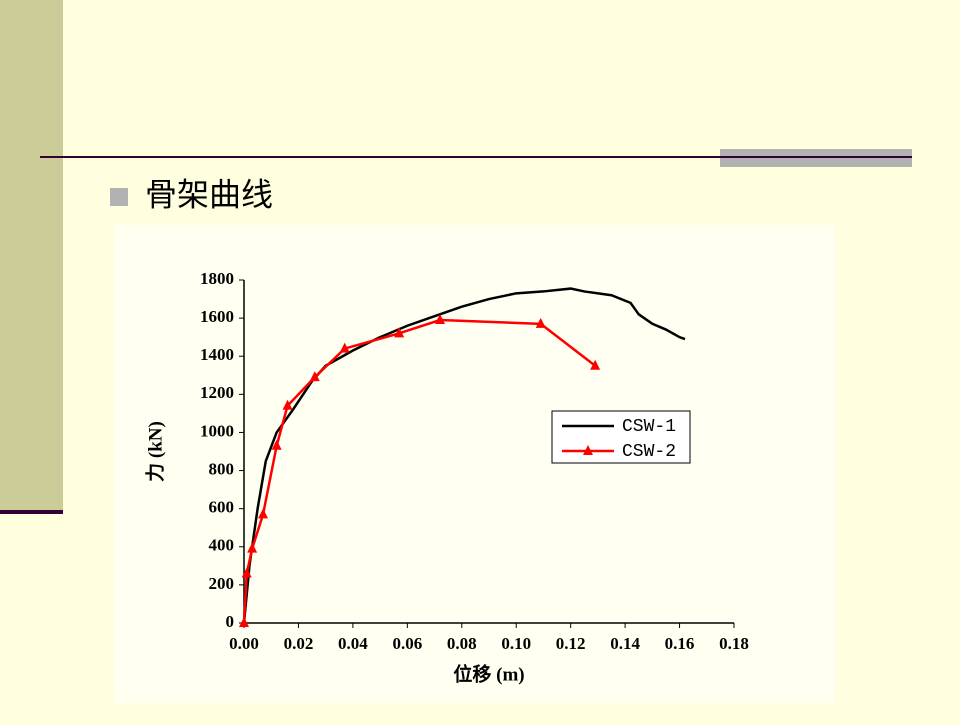 The image size is (960, 725). Describe the element at coordinates (680, 643) in the screenshot. I see `x-tick-label: 0.16` at that location.